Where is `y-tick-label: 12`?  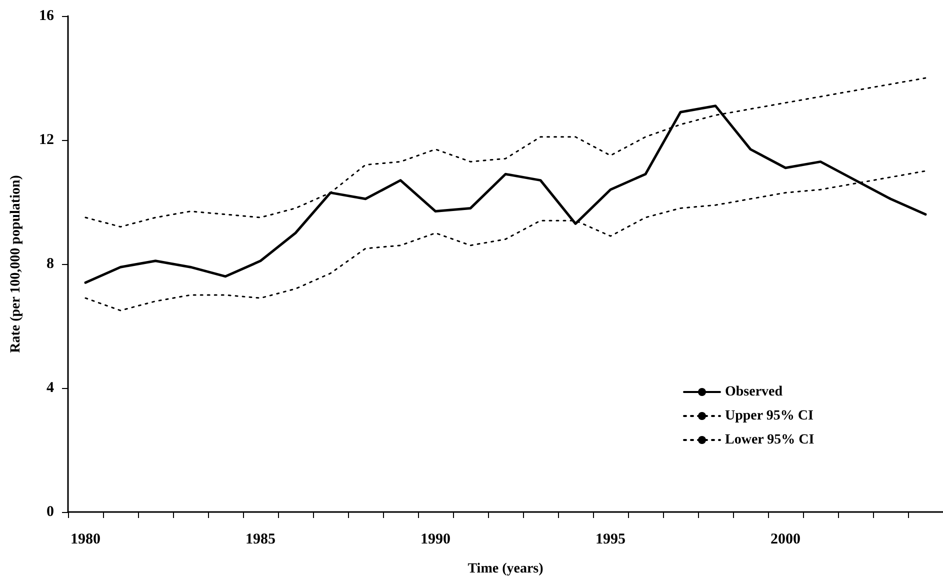 y-tick-label: 12 is located at coordinates (46, 140).